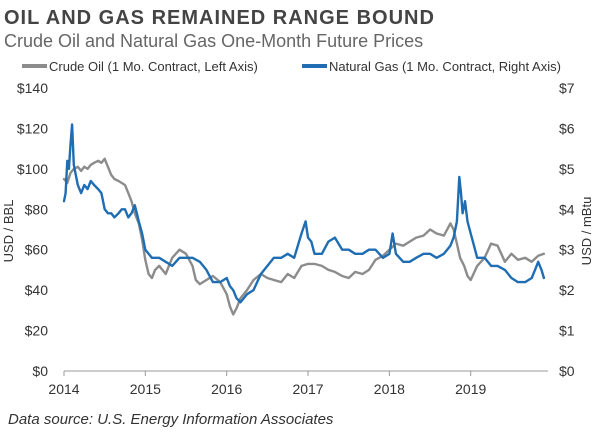 The image size is (600, 437). I want to click on y-tick-right-label: $7, so click(567, 88).